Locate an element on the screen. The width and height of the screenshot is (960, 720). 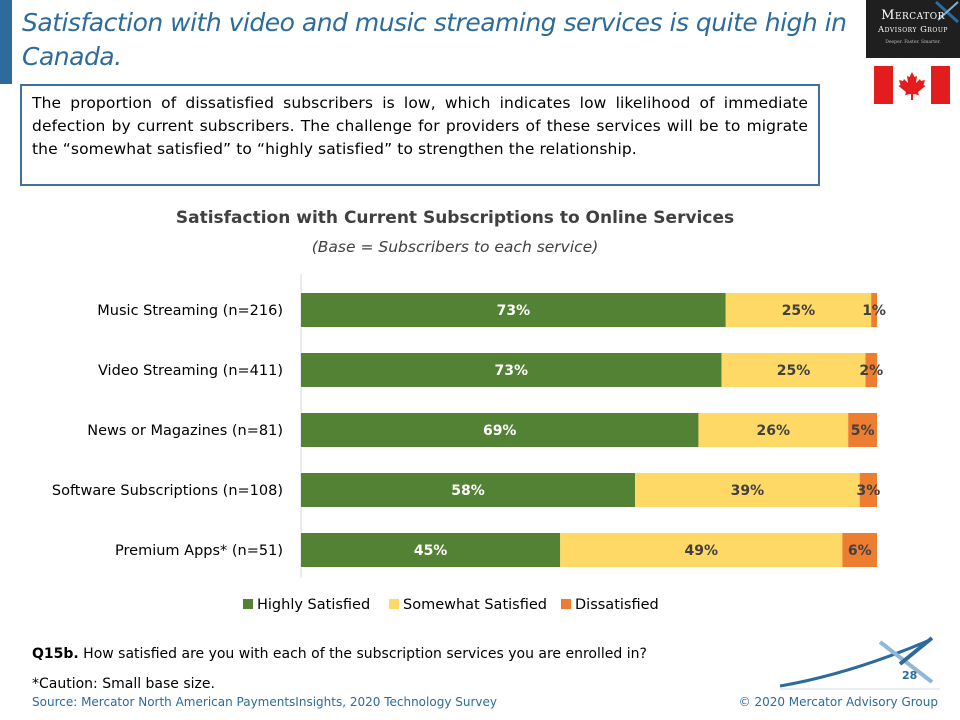
category-label: Music Streaming (n=216) is located at coordinates (190, 311).